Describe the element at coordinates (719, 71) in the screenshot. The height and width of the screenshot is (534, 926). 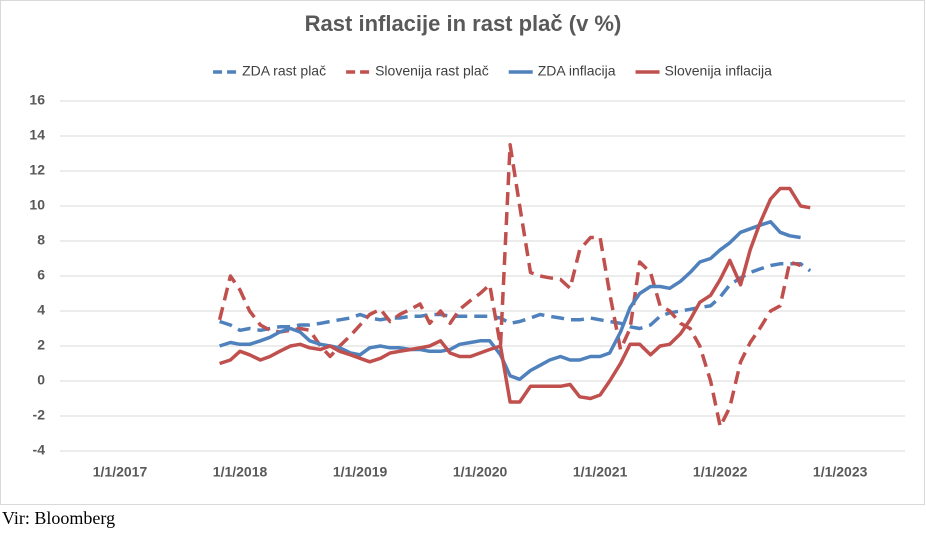
I see `legend-label: Slovenija inflacija` at that location.